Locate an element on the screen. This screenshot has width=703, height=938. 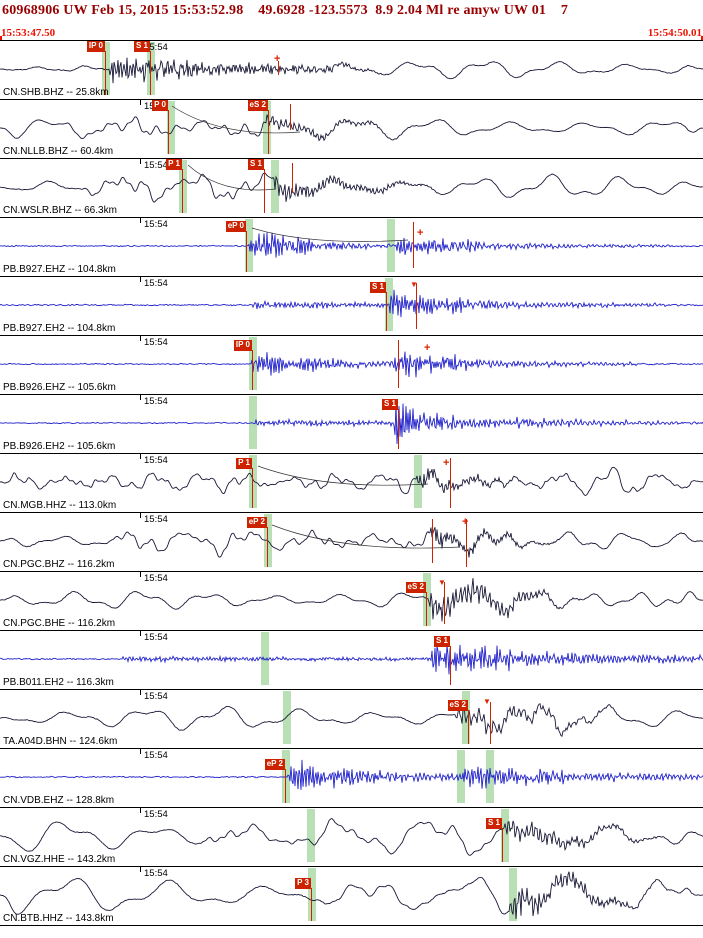
trace-row: 15:54 ▼ eS 2 CN.PGC.BHE -- 116.2km is located at coordinates (351, 601).